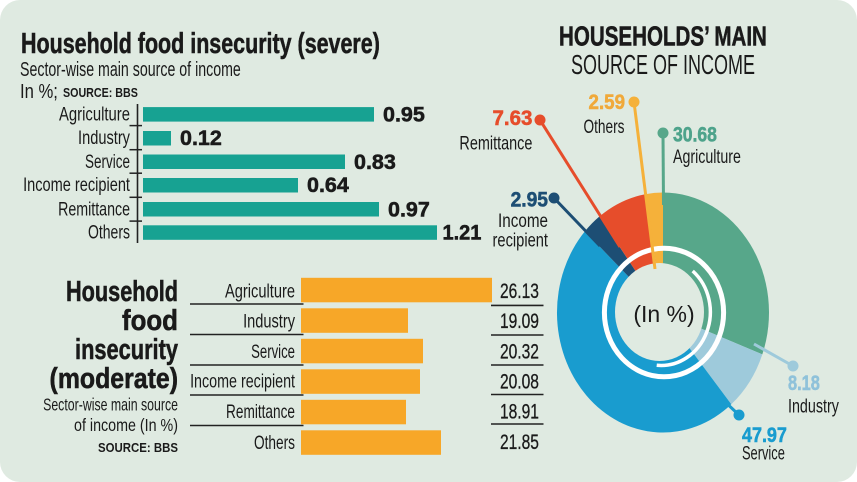 The height and width of the screenshot is (482, 857). I want to click on svg-text: insecurity, so click(126, 349).